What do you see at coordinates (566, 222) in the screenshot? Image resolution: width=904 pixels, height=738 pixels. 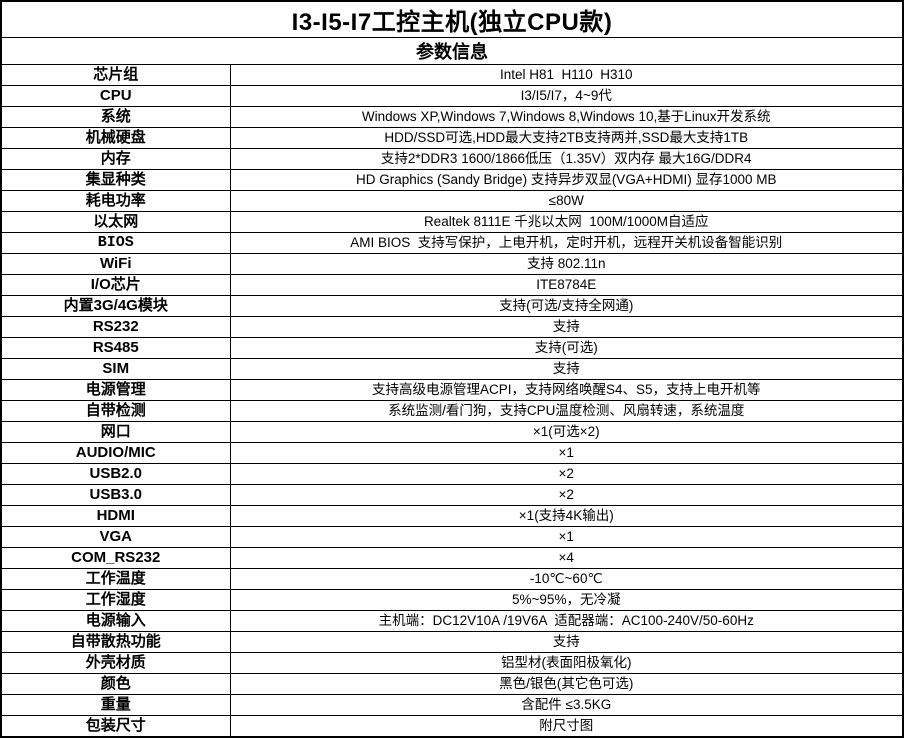 I see `spec-value: Realtek 8111E 千兆以太网 100M/1000M自适应` at bounding box center [566, 222].